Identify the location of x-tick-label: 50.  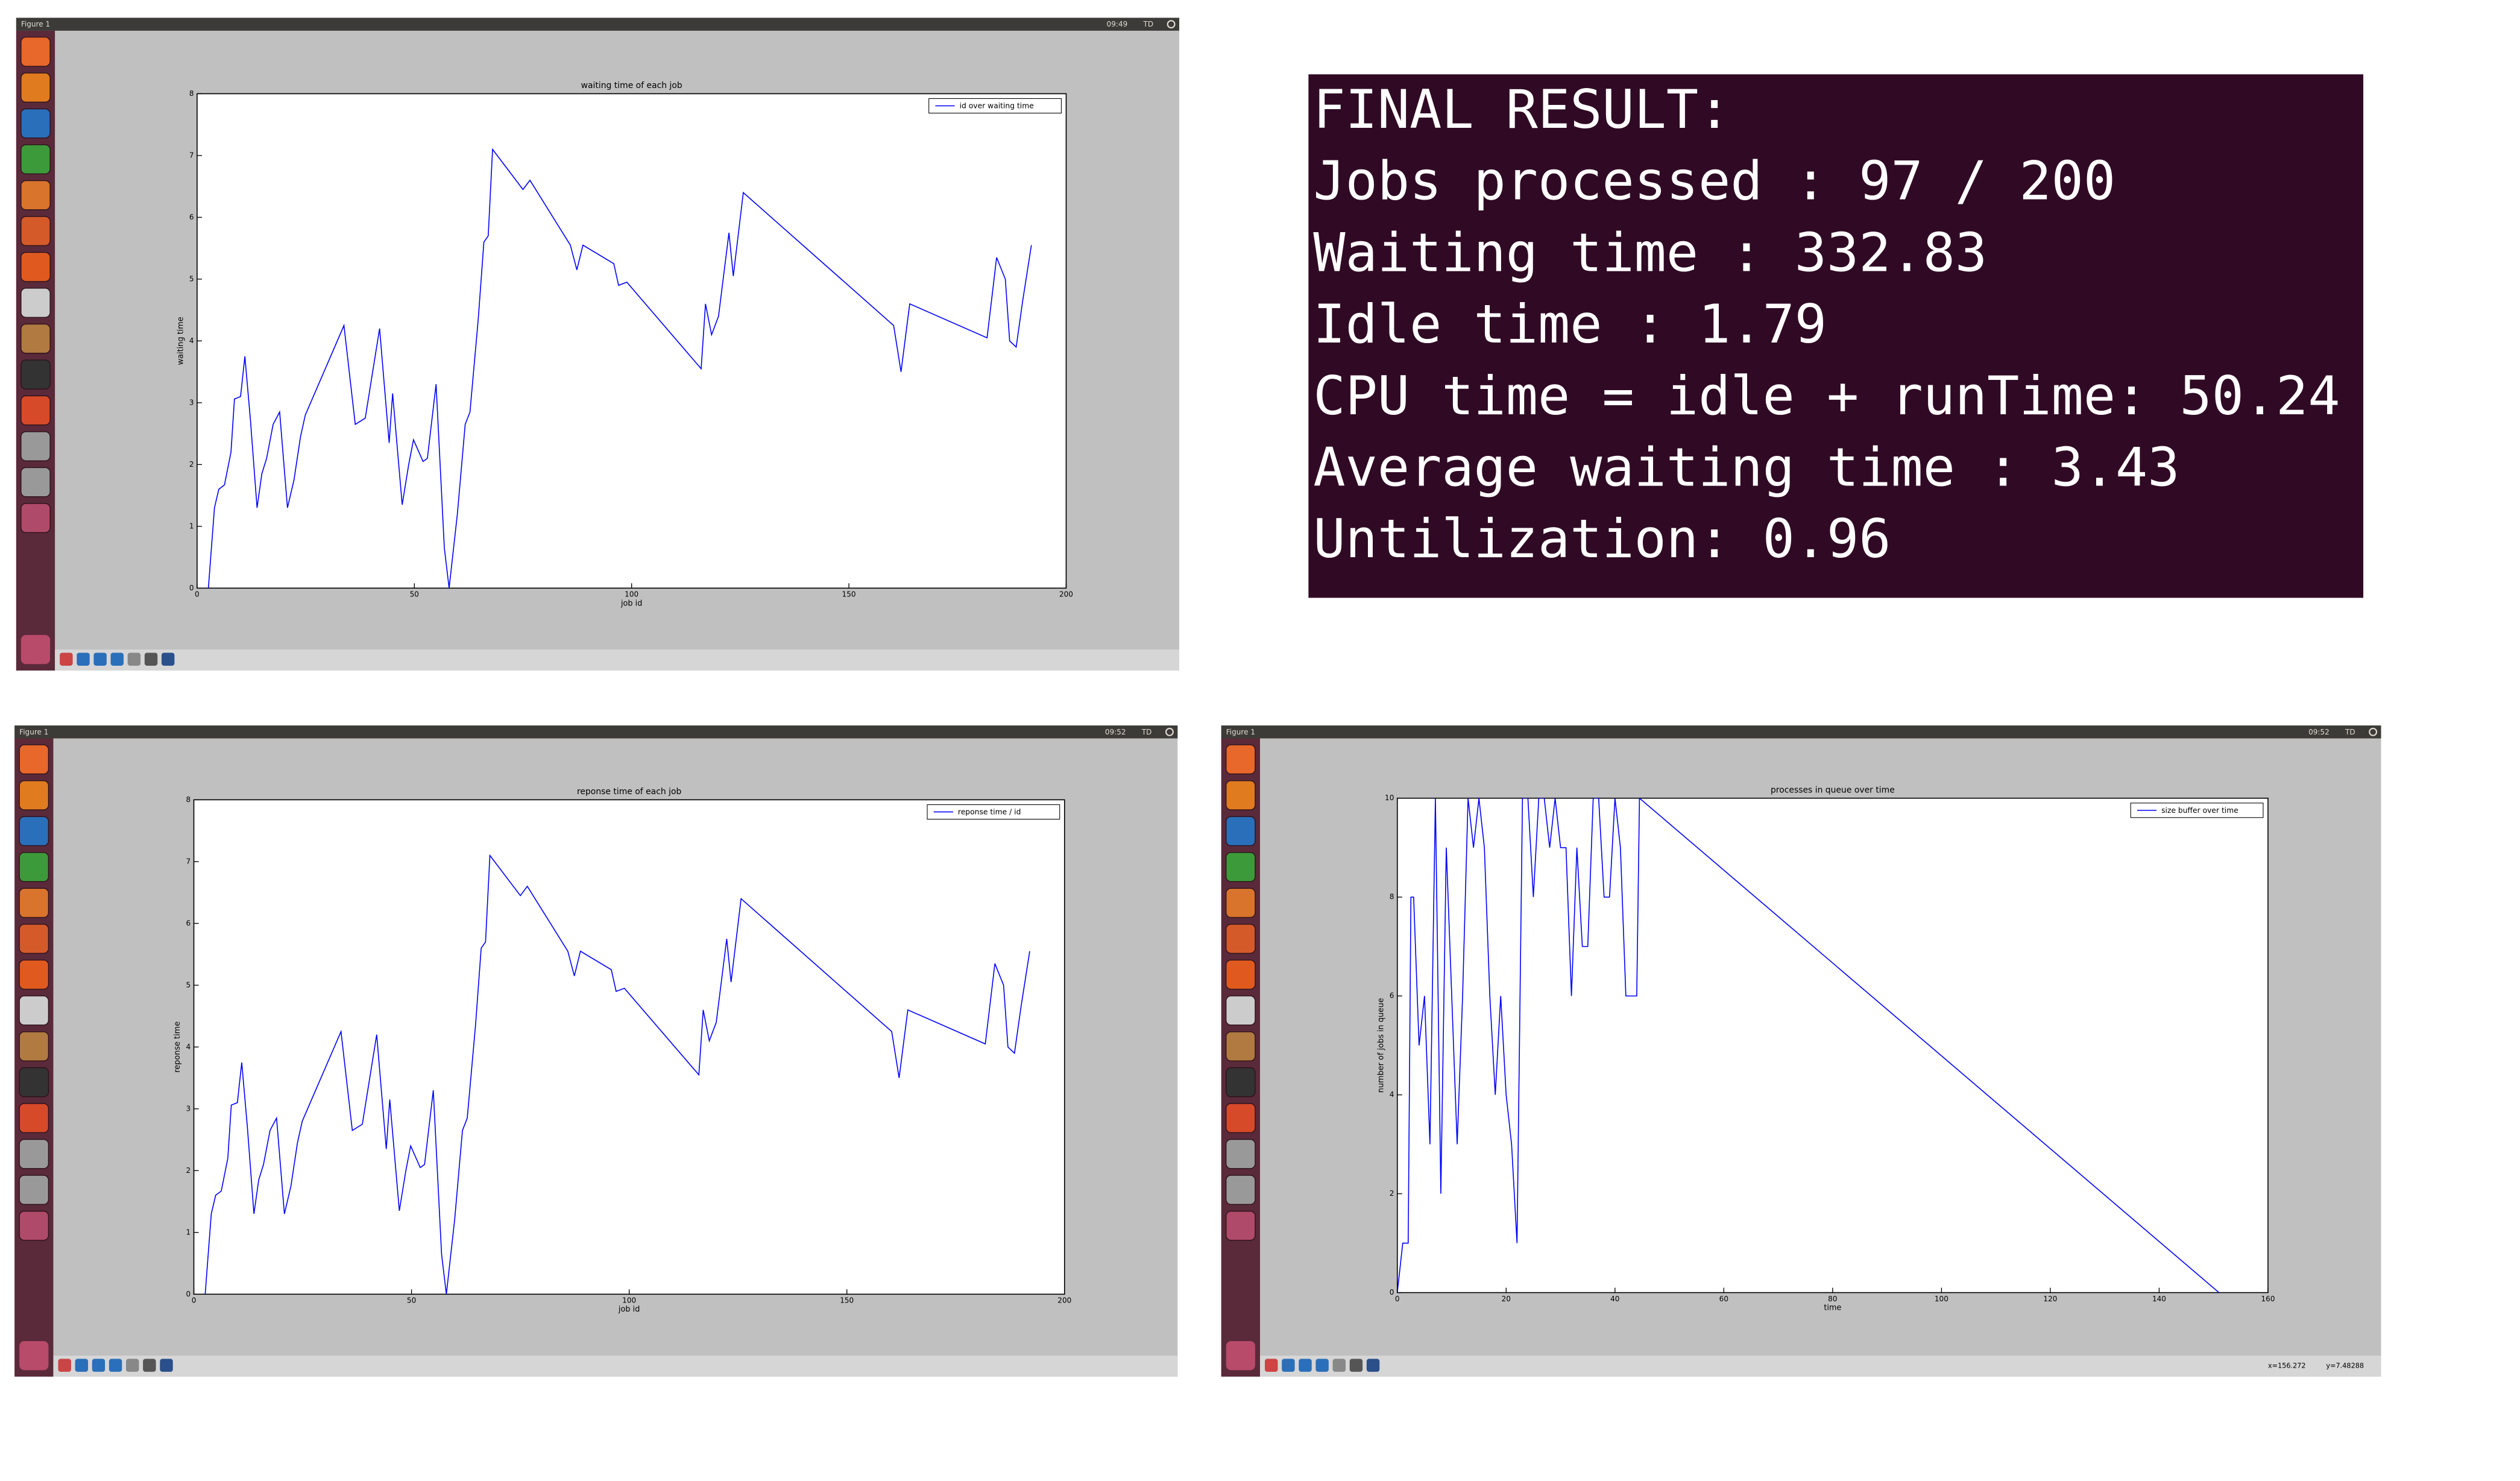
(412, 1300).